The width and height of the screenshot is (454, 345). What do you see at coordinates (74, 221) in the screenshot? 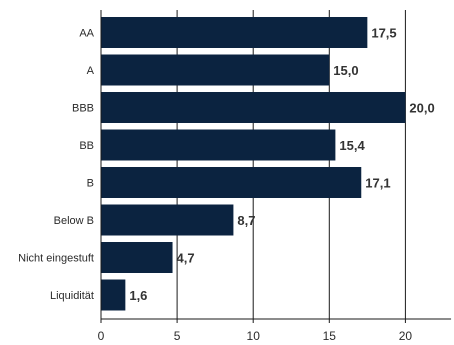
I see `category-label: Below B` at bounding box center [74, 221].